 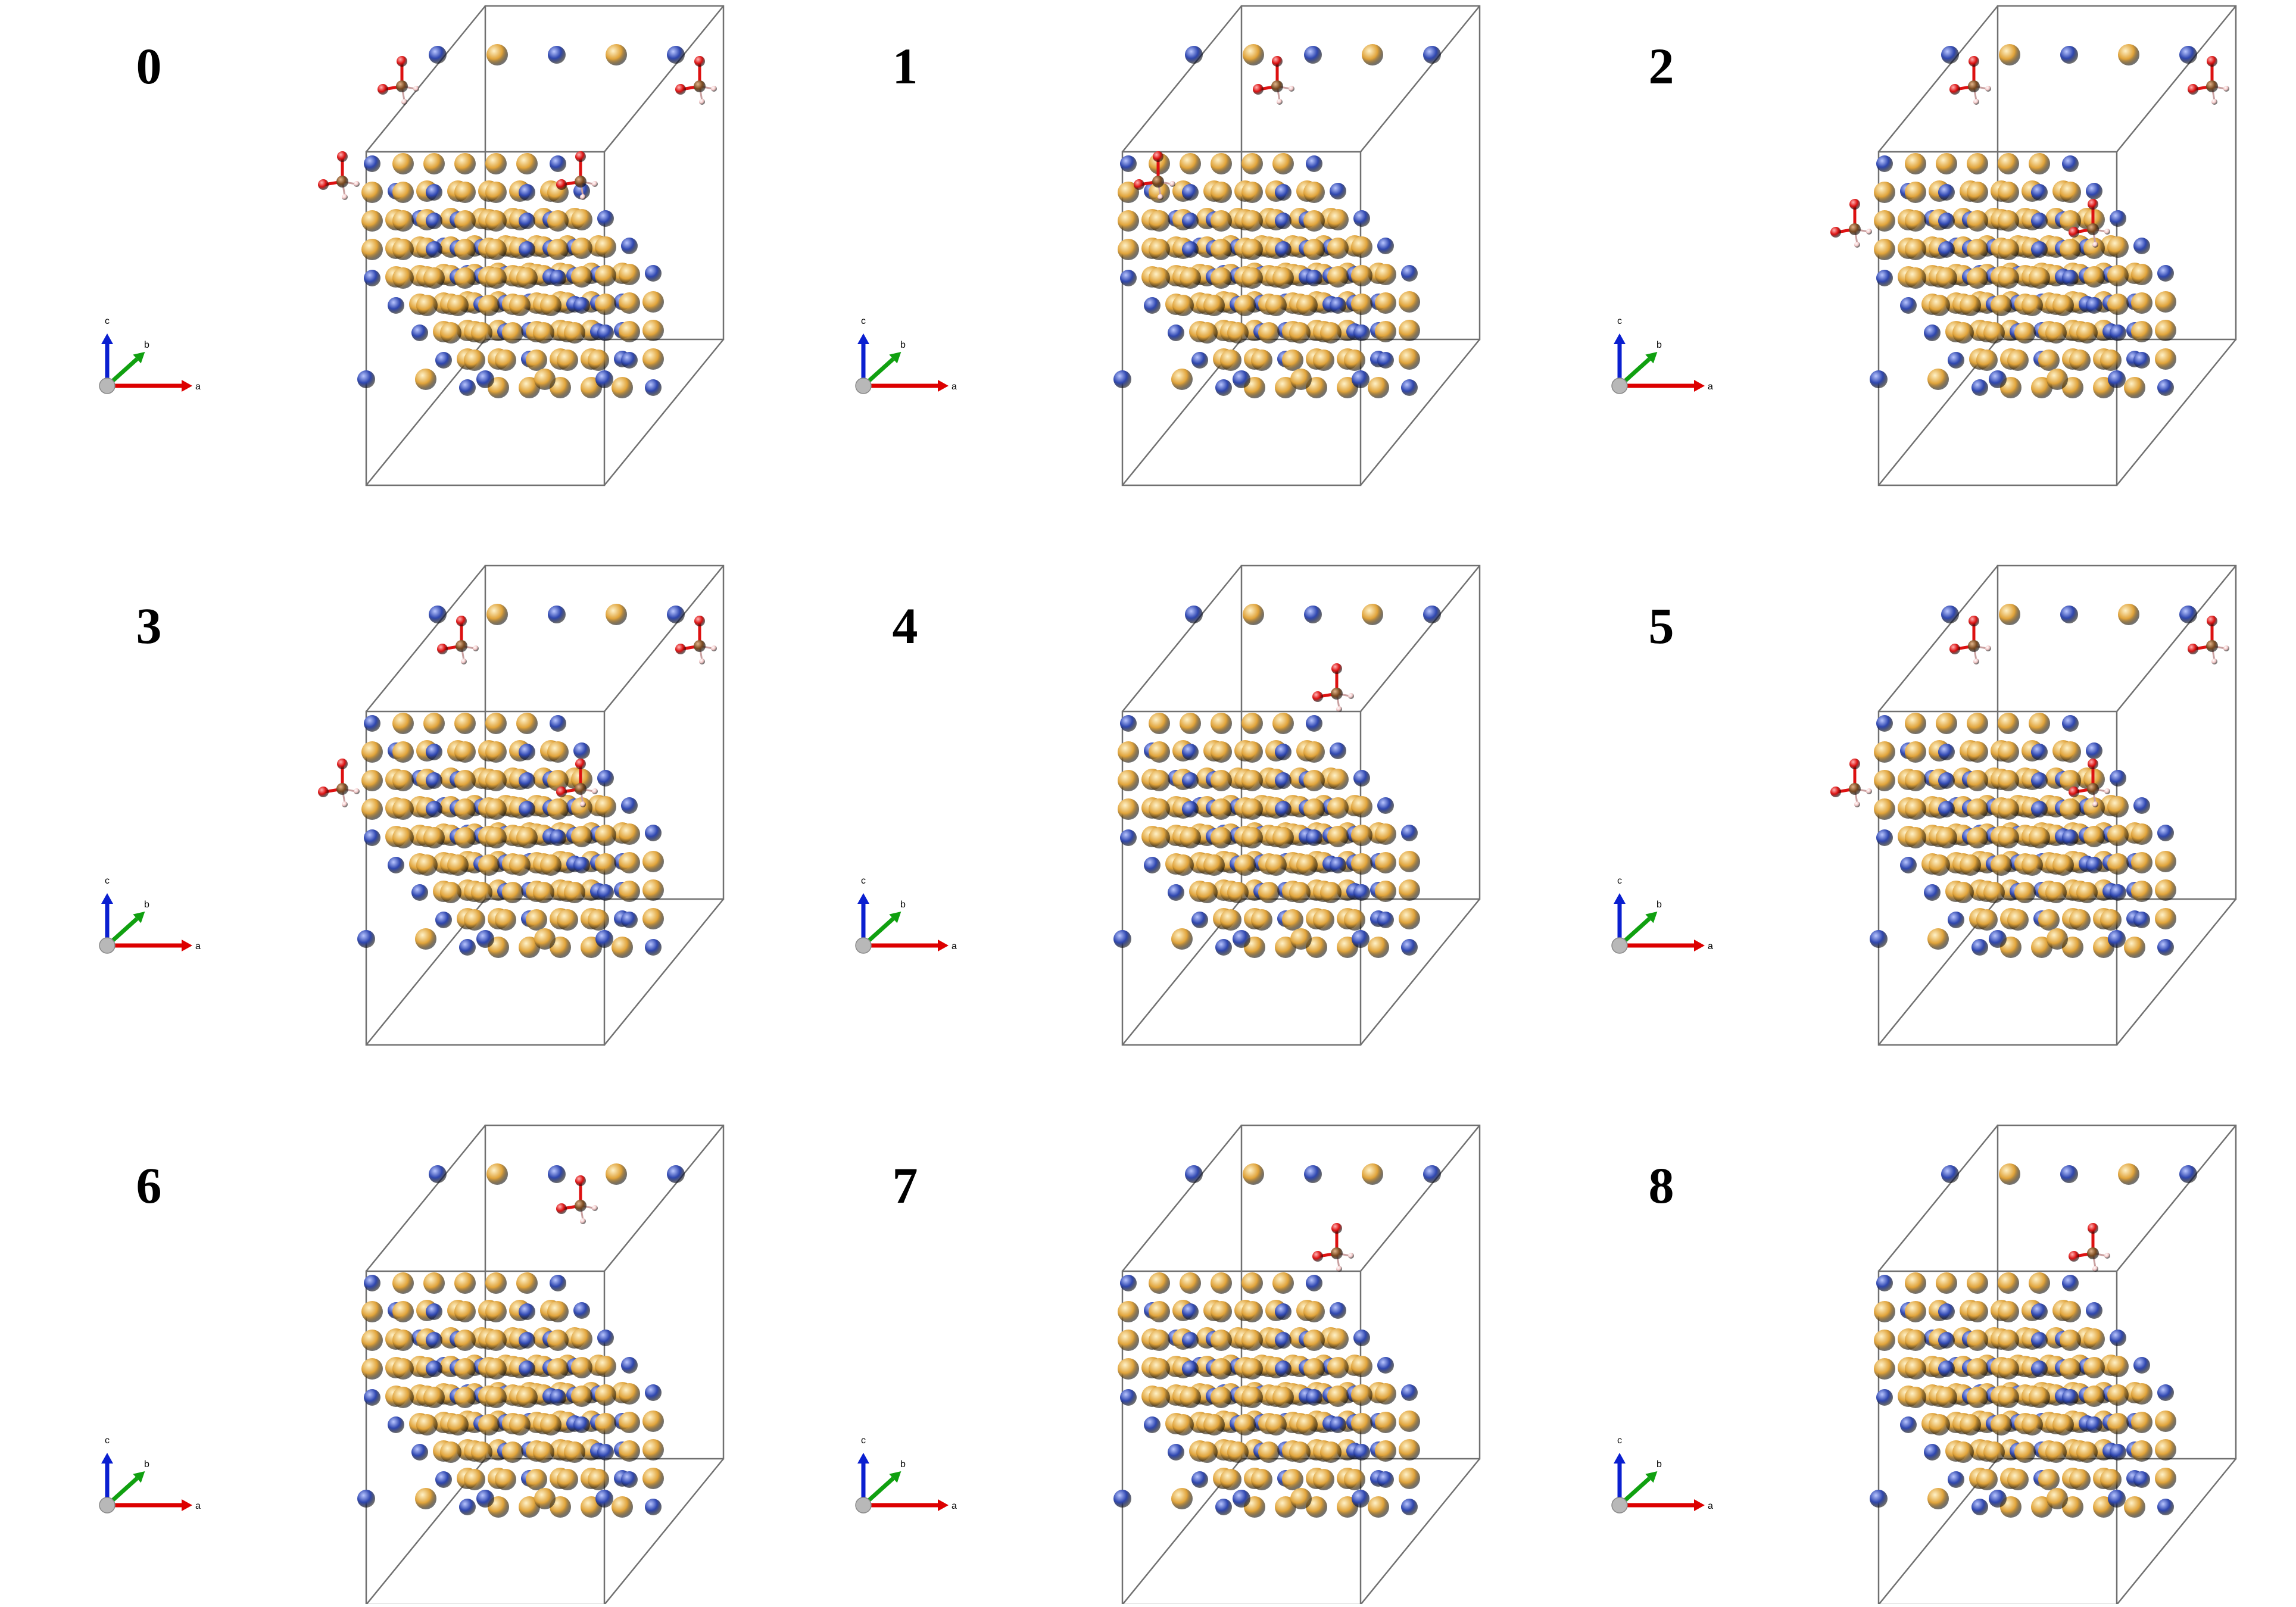 What do you see at coordinates (2057, 805) in the screenshot?
I see `unit-cell-box` at bounding box center [2057, 805].